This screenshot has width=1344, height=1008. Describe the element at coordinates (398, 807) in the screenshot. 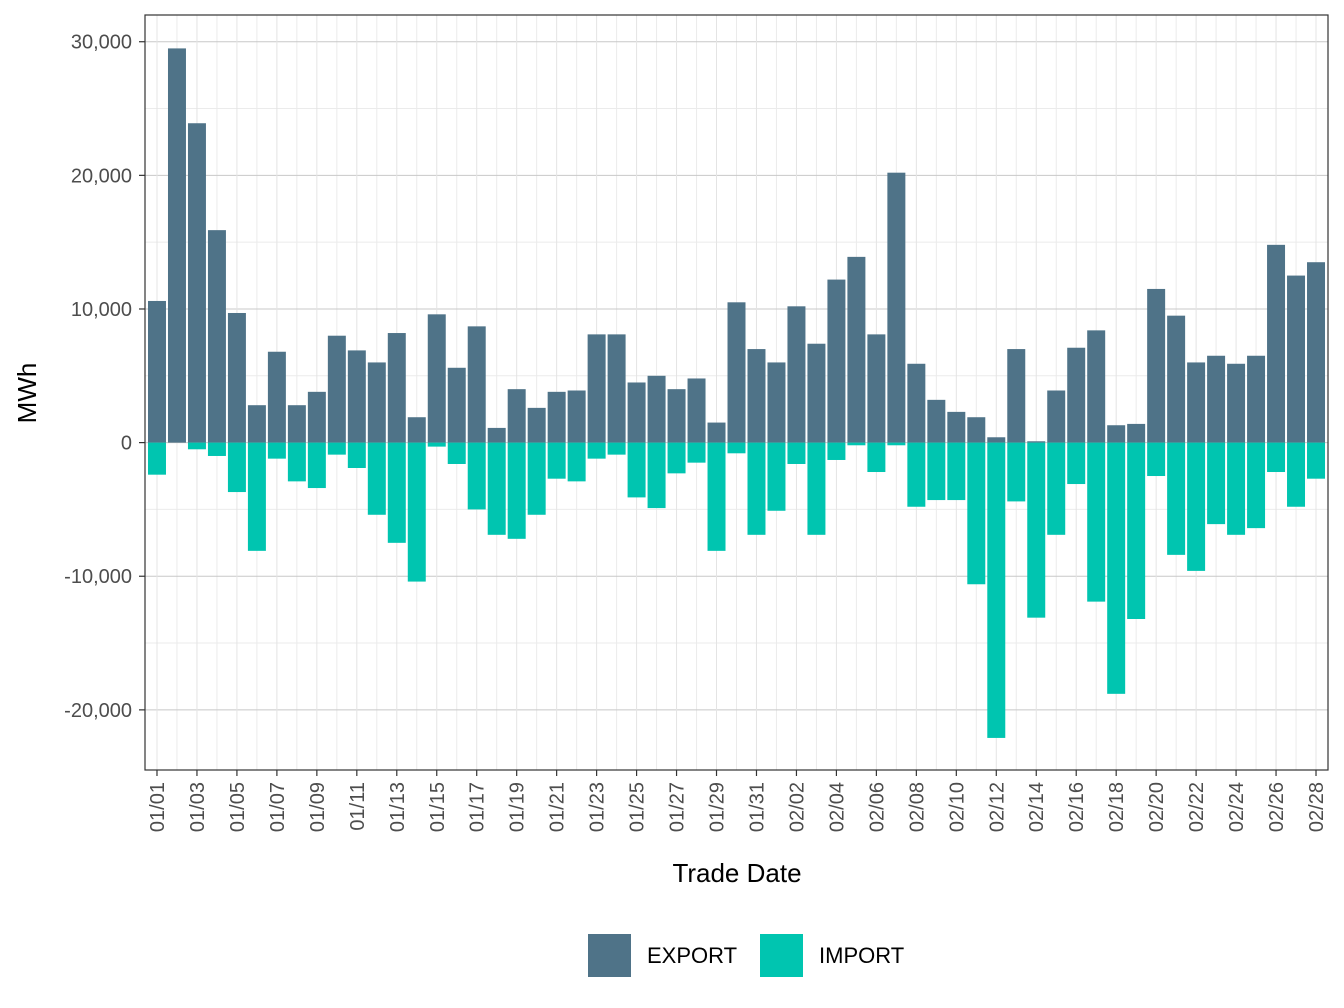

I see `x-tick-label: 01/13` at that location.